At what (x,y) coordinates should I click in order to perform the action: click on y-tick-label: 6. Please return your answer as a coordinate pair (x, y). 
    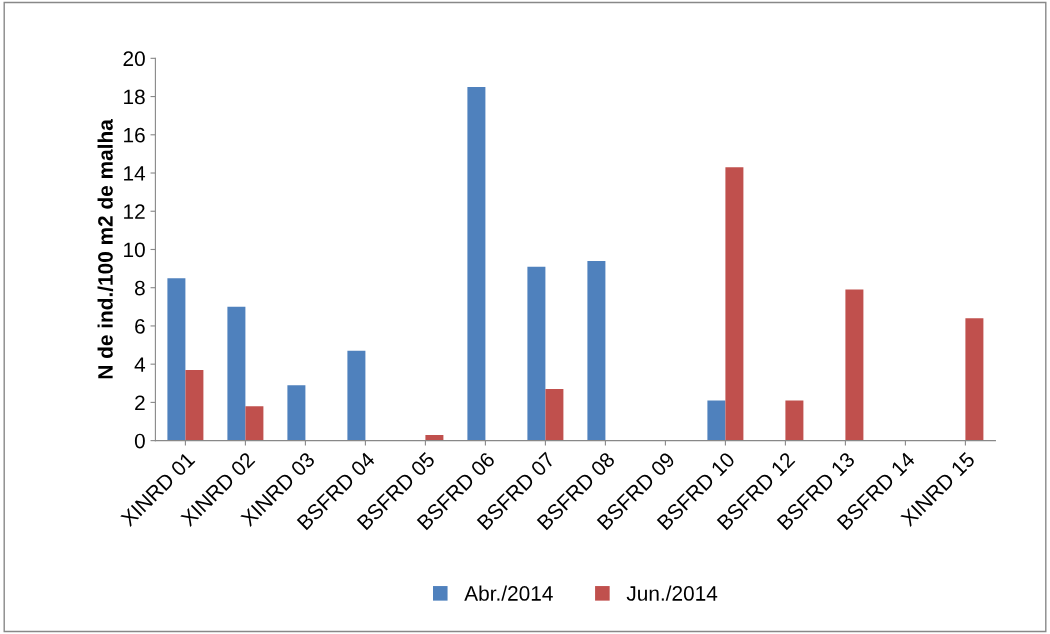
    Looking at the image, I should click on (140, 326).